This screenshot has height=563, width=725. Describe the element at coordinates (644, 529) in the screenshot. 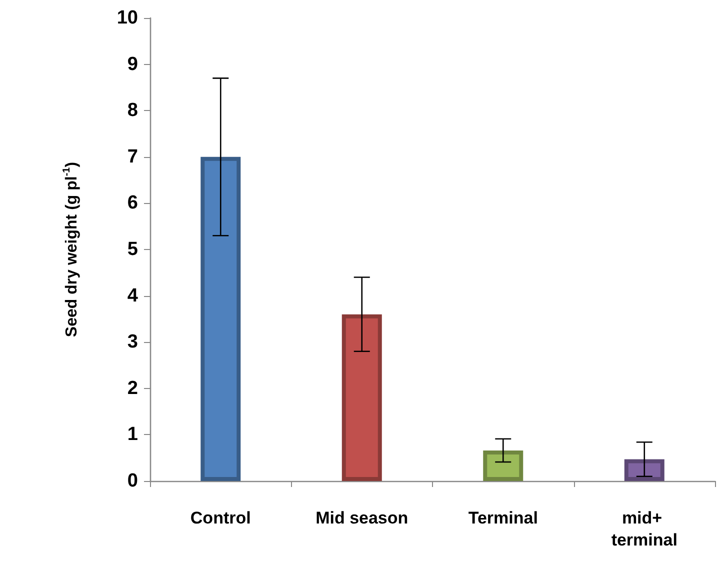

I see `x-tick-label: mid+ terminal` at that location.